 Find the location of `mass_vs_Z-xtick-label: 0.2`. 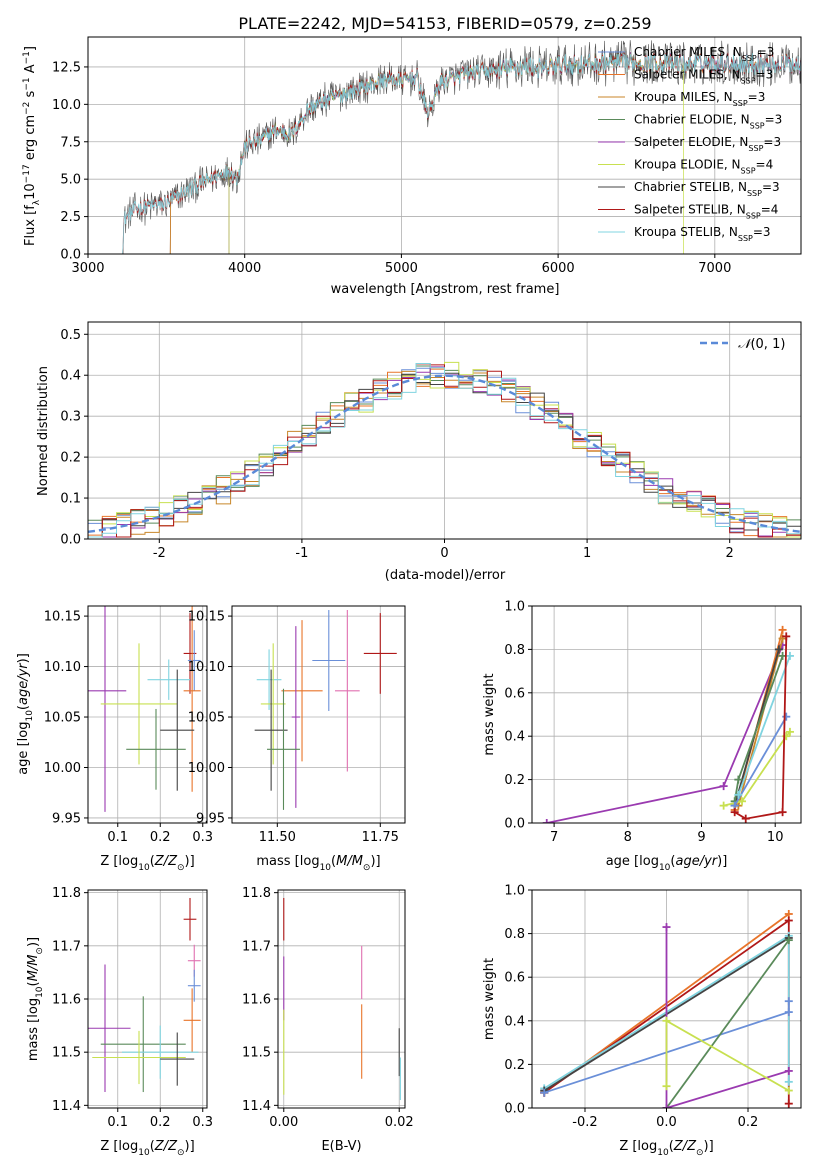

mass_vs_Z-xtick-label: 0.2 is located at coordinates (160, 1122).